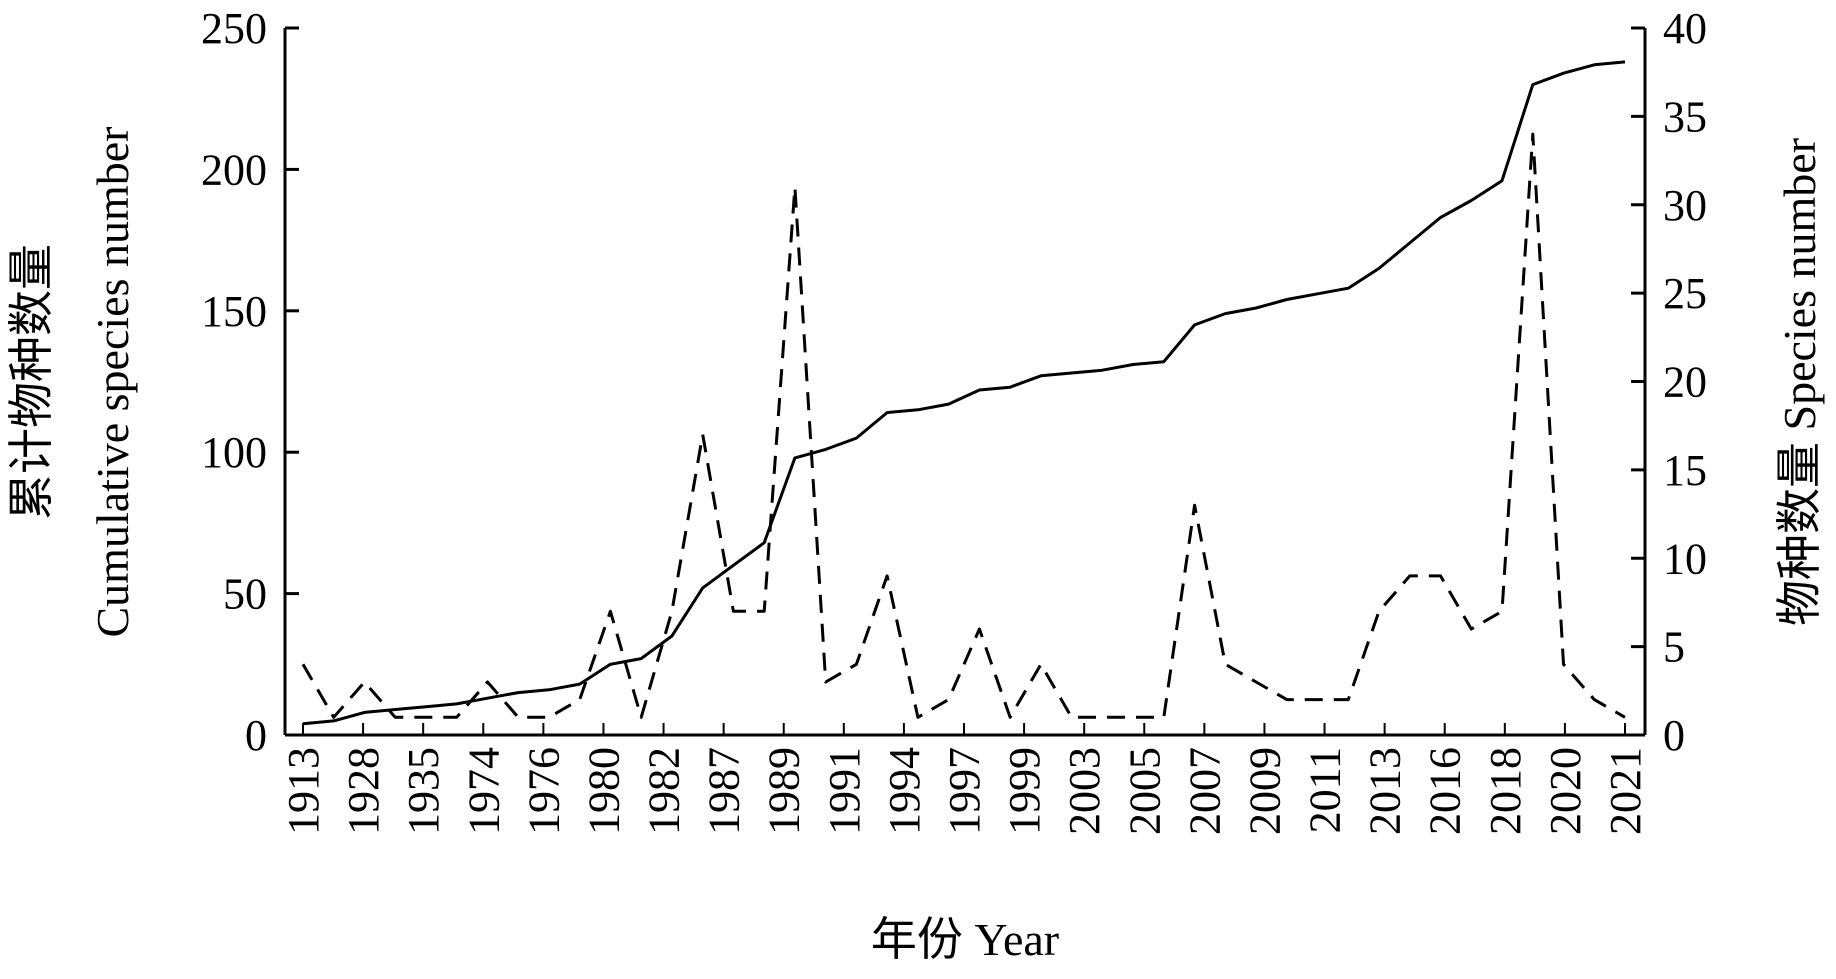 The image size is (1836, 979). What do you see at coordinates (234, 311) in the screenshot?
I see `left-tick-label: 150` at bounding box center [234, 311].